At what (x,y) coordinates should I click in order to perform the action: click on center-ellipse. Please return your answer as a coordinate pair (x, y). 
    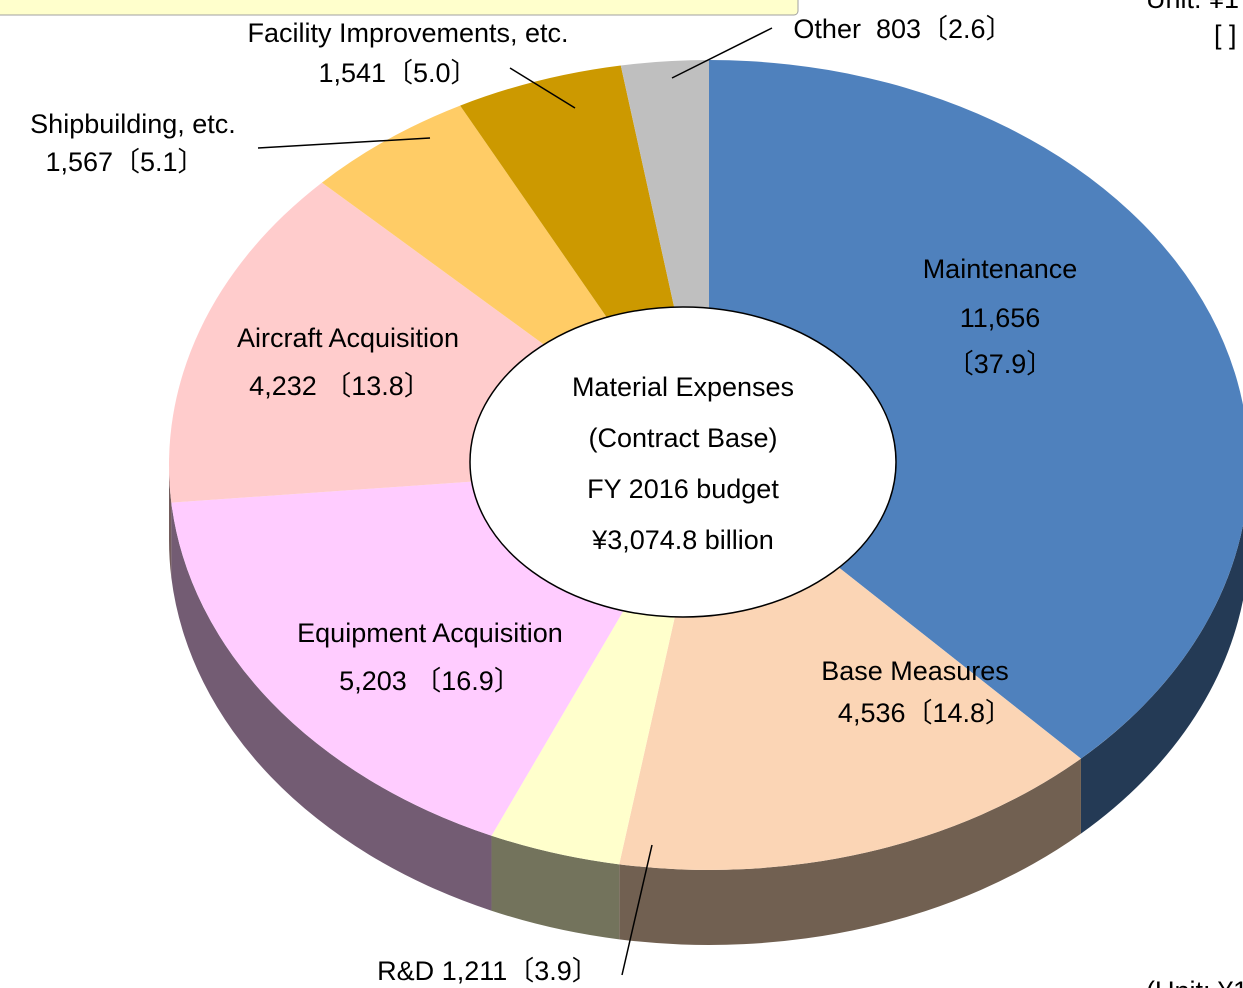
    Looking at the image, I should click on (683, 462).